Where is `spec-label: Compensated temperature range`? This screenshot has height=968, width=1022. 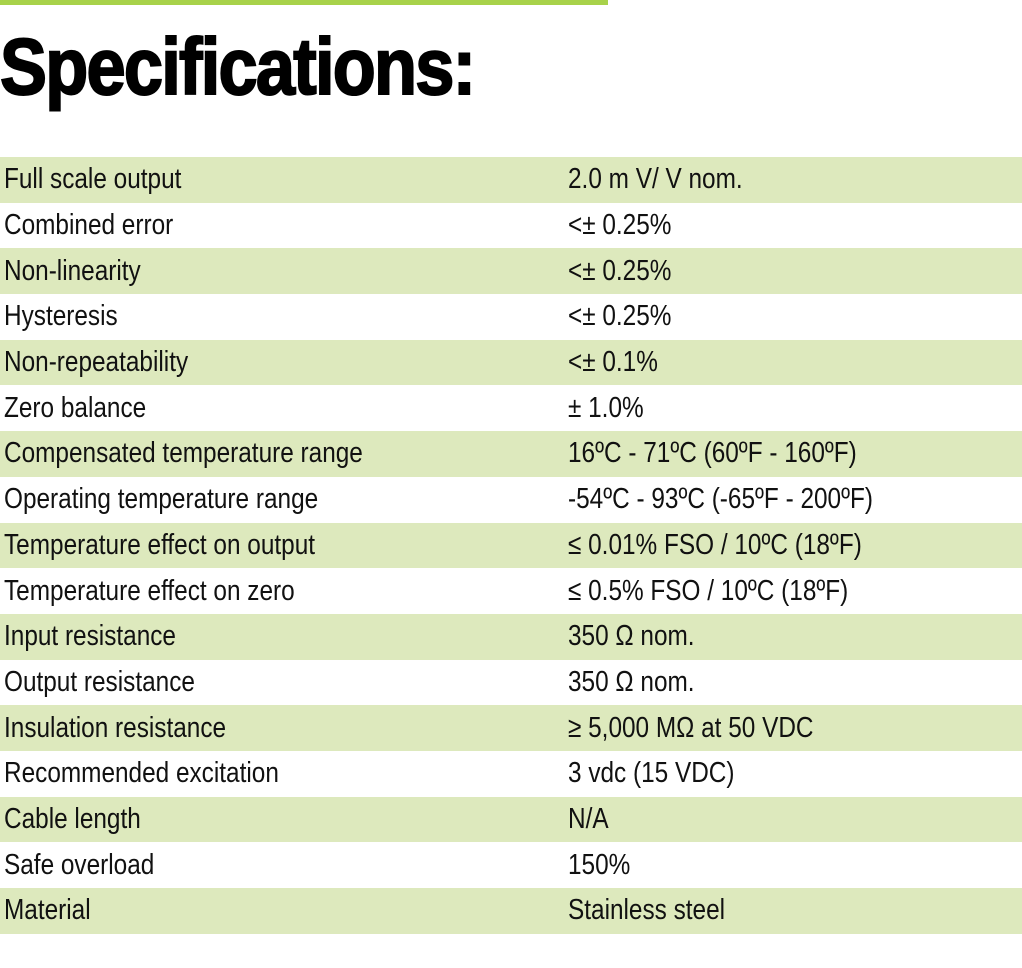
spec-label: Compensated temperature range is located at coordinates (183, 453).